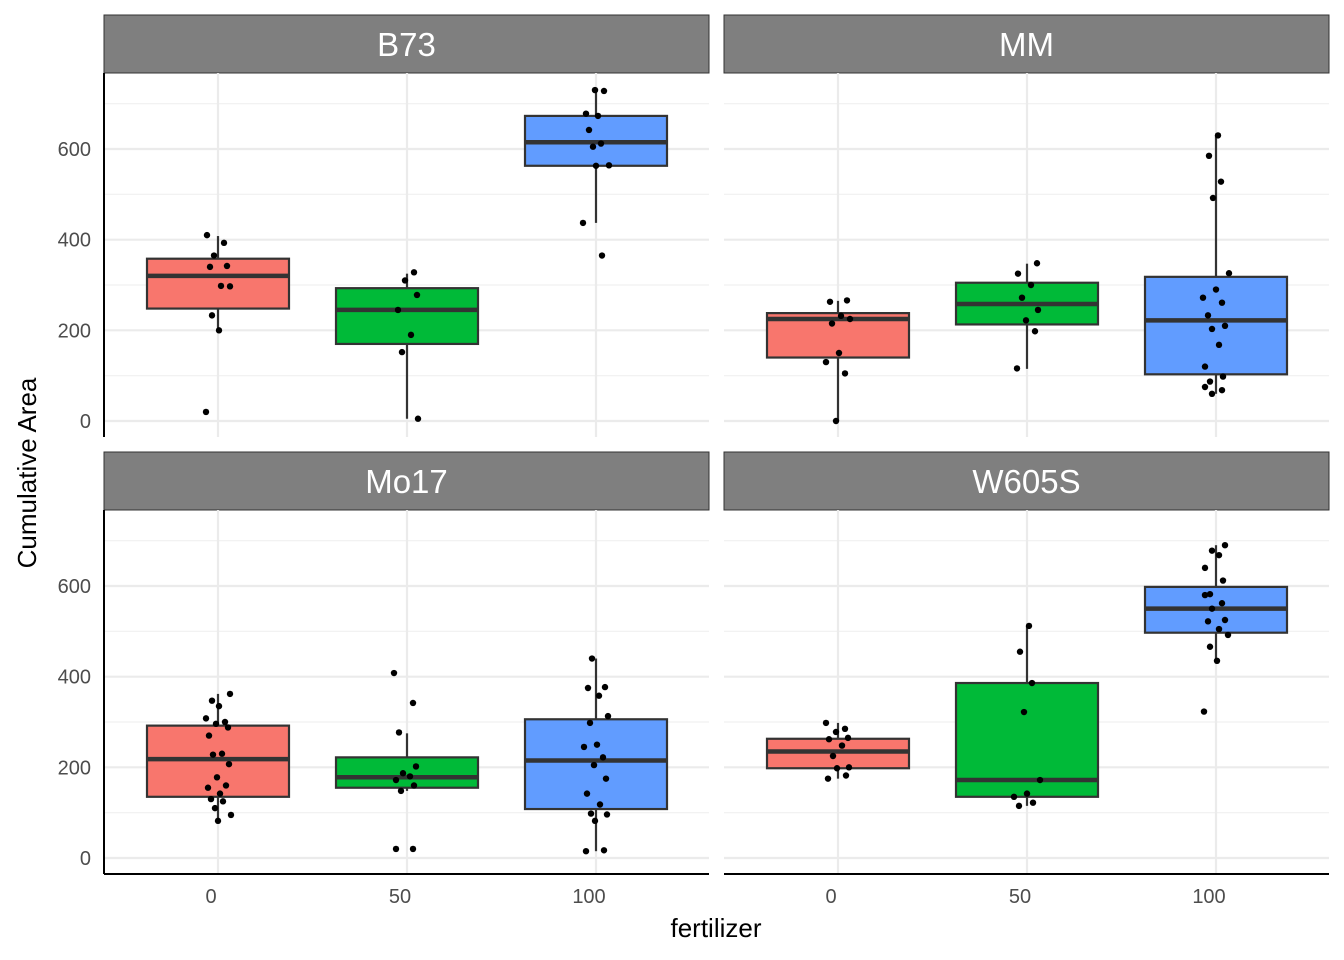 Image resolution: width=1344 pixels, height=960 pixels. I want to click on y-tick-label: 400, so click(74, 241).